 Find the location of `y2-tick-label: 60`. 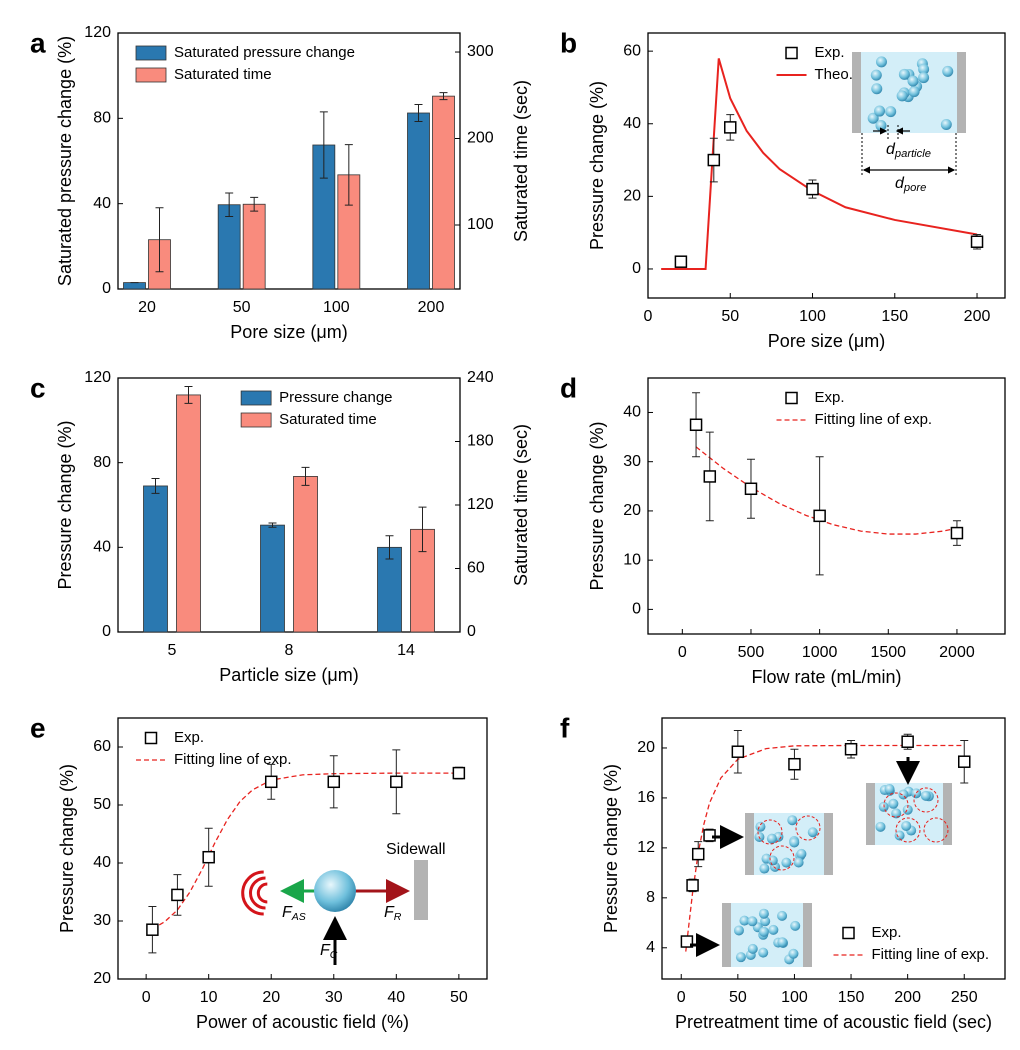

y2-tick-label: 60 is located at coordinates (476, 568).